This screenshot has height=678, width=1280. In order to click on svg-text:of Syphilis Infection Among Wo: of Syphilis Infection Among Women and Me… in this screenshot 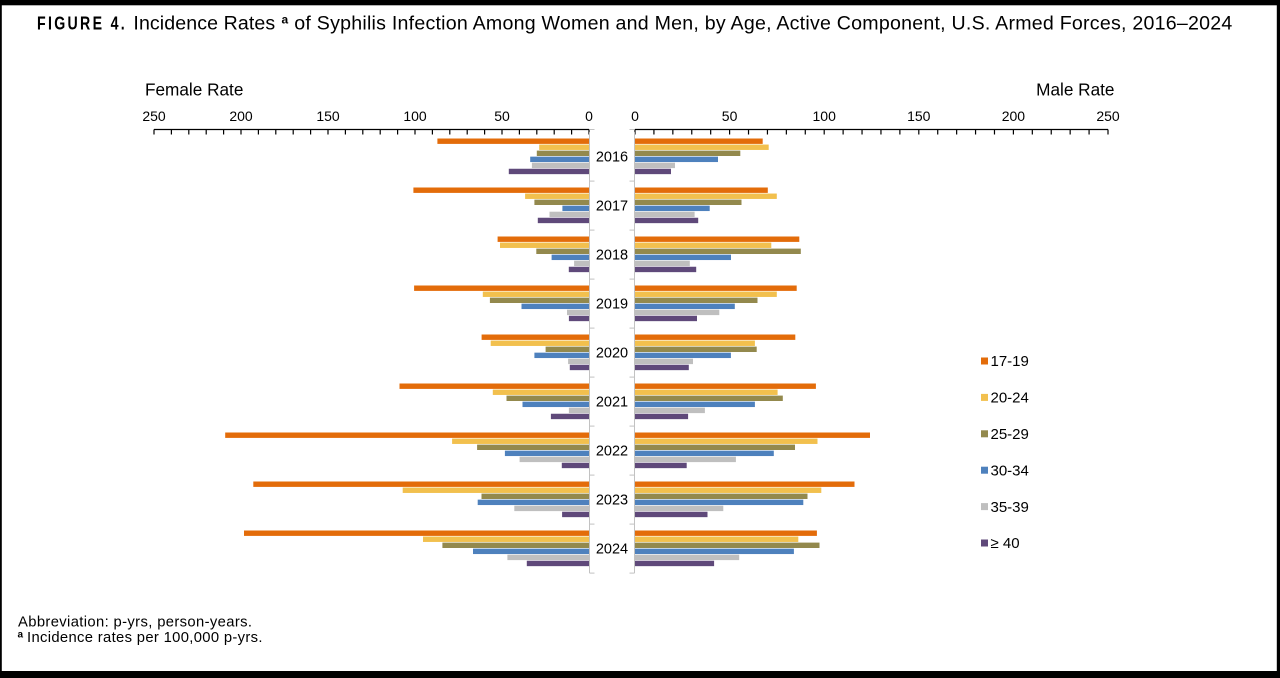, I will do `click(763, 24)`.